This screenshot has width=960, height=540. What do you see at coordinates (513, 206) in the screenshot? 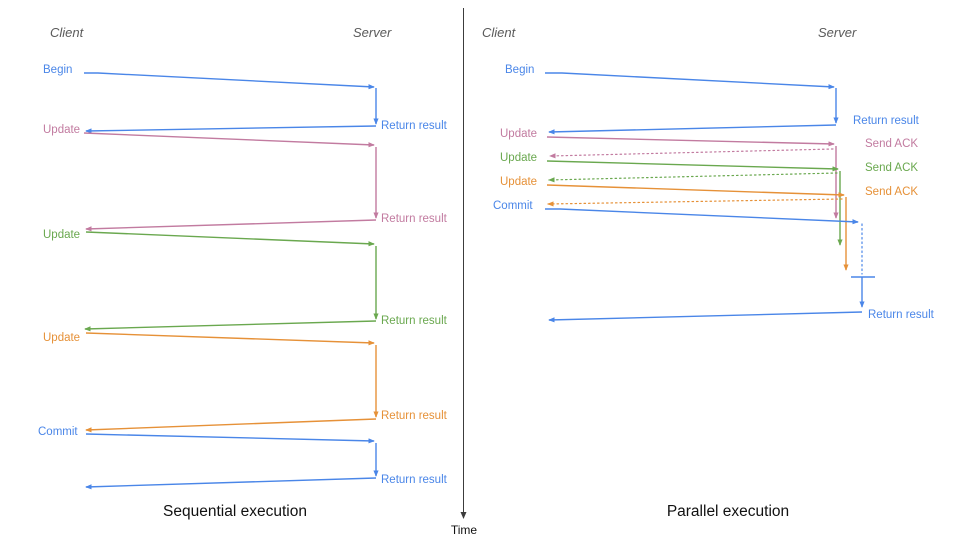
I see `par-client-label-commit: Commit` at bounding box center [513, 206].